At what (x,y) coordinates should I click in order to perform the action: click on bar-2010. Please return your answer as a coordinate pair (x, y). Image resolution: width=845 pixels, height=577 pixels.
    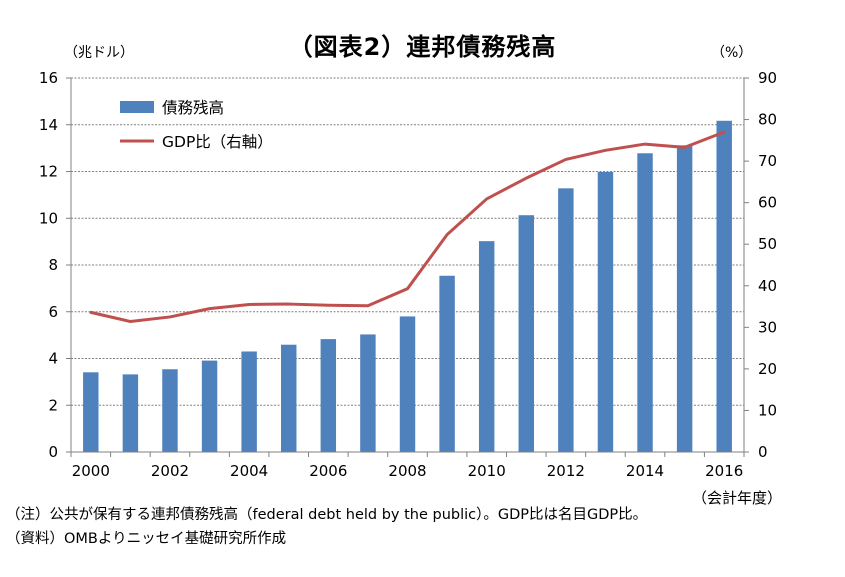
    Looking at the image, I should click on (486, 346).